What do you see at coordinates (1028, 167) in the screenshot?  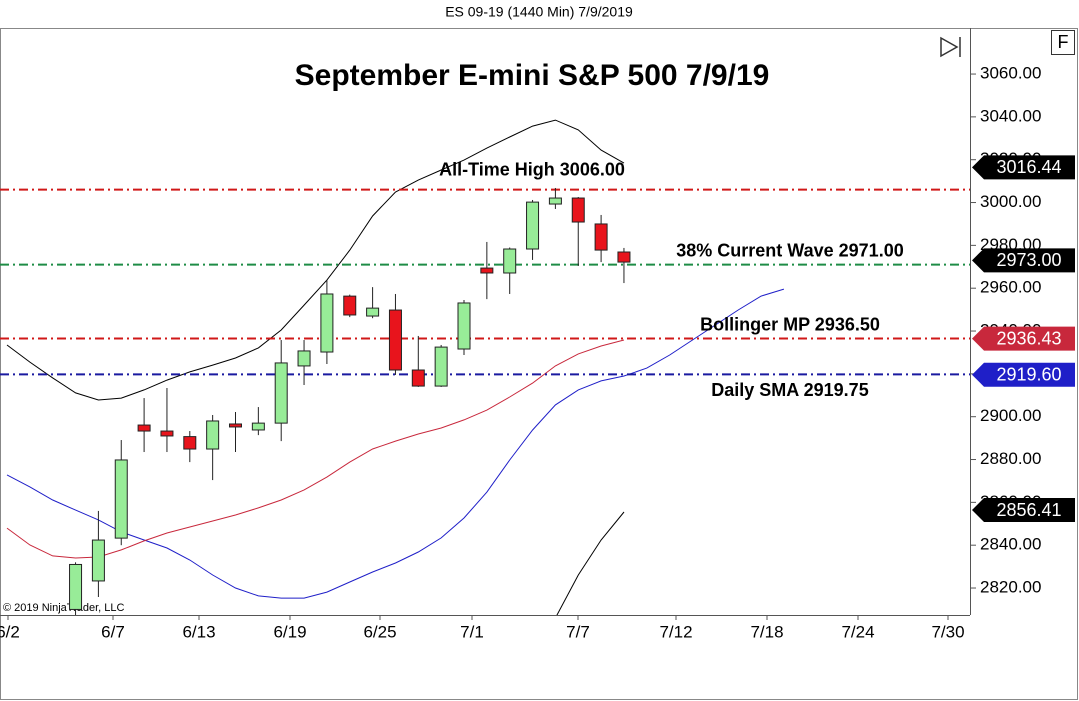 I see `price-tag-label: 3016.44` at bounding box center [1028, 167].